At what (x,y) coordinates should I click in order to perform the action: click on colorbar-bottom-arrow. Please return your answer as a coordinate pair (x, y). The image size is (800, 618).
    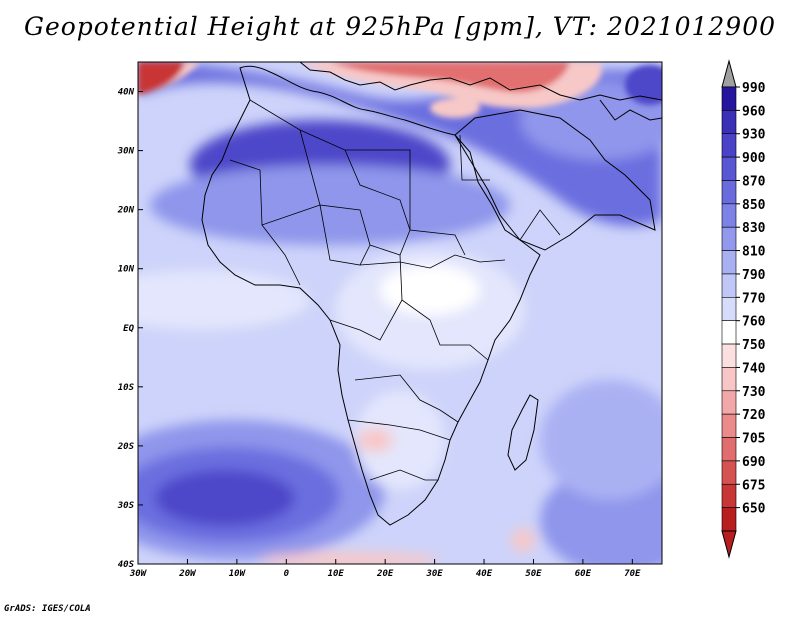
    Looking at the image, I should click on (729, 544).